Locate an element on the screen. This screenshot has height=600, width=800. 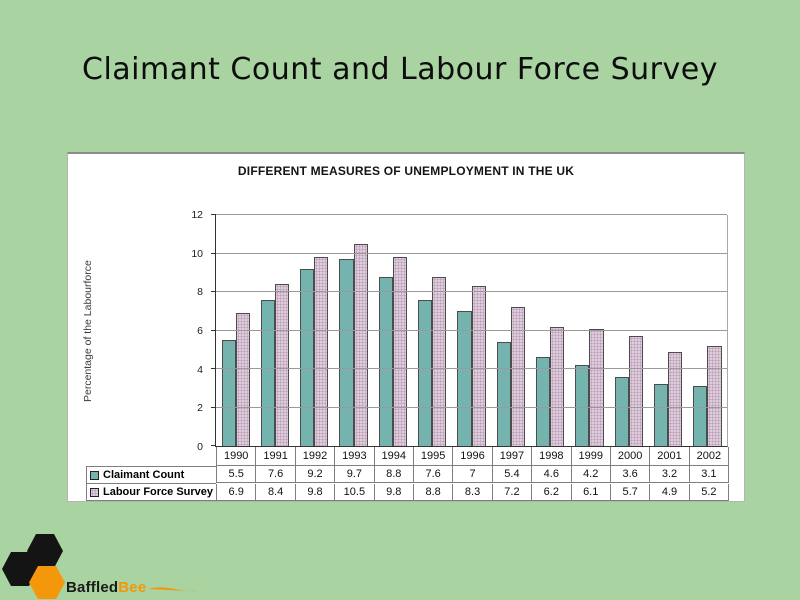
legend-label: Labour Force Survey is located at coordinates (158, 492).